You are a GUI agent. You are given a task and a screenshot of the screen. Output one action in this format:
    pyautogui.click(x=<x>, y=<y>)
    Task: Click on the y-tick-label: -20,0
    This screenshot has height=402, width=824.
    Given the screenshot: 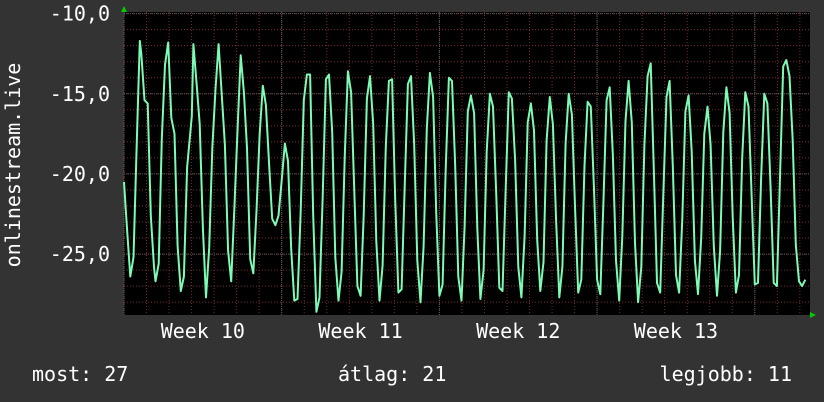 What is the action you would take?
    pyautogui.click(x=80, y=174)
    